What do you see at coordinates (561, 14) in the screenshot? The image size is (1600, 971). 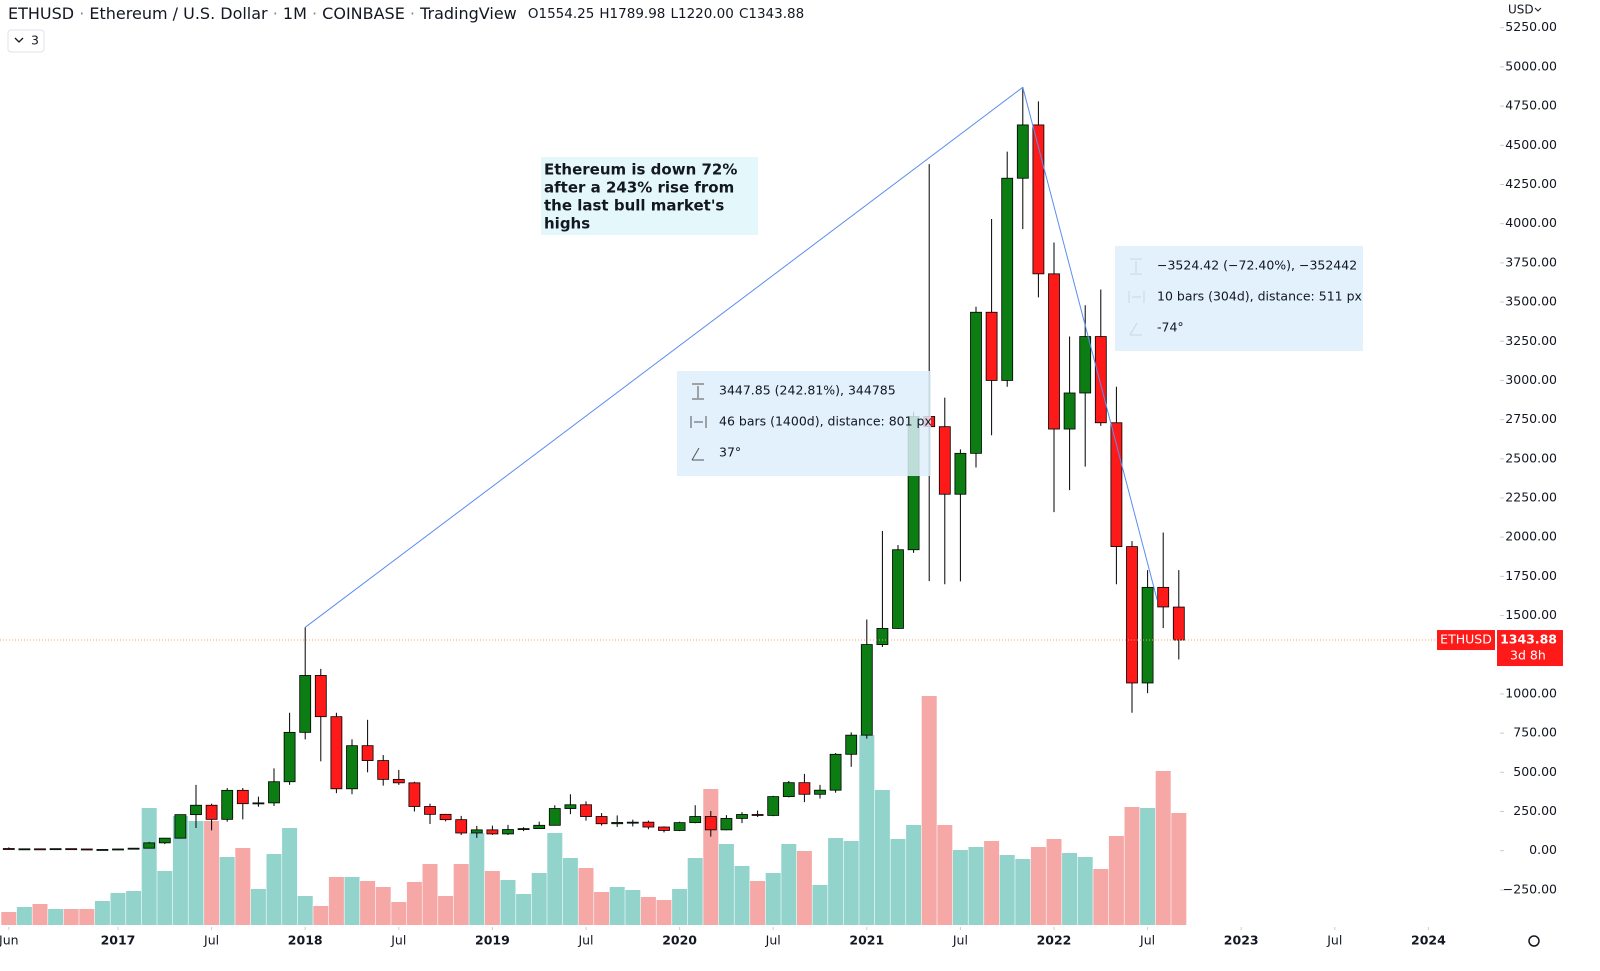 I see `ohlc-open: O1554.25` at bounding box center [561, 14].